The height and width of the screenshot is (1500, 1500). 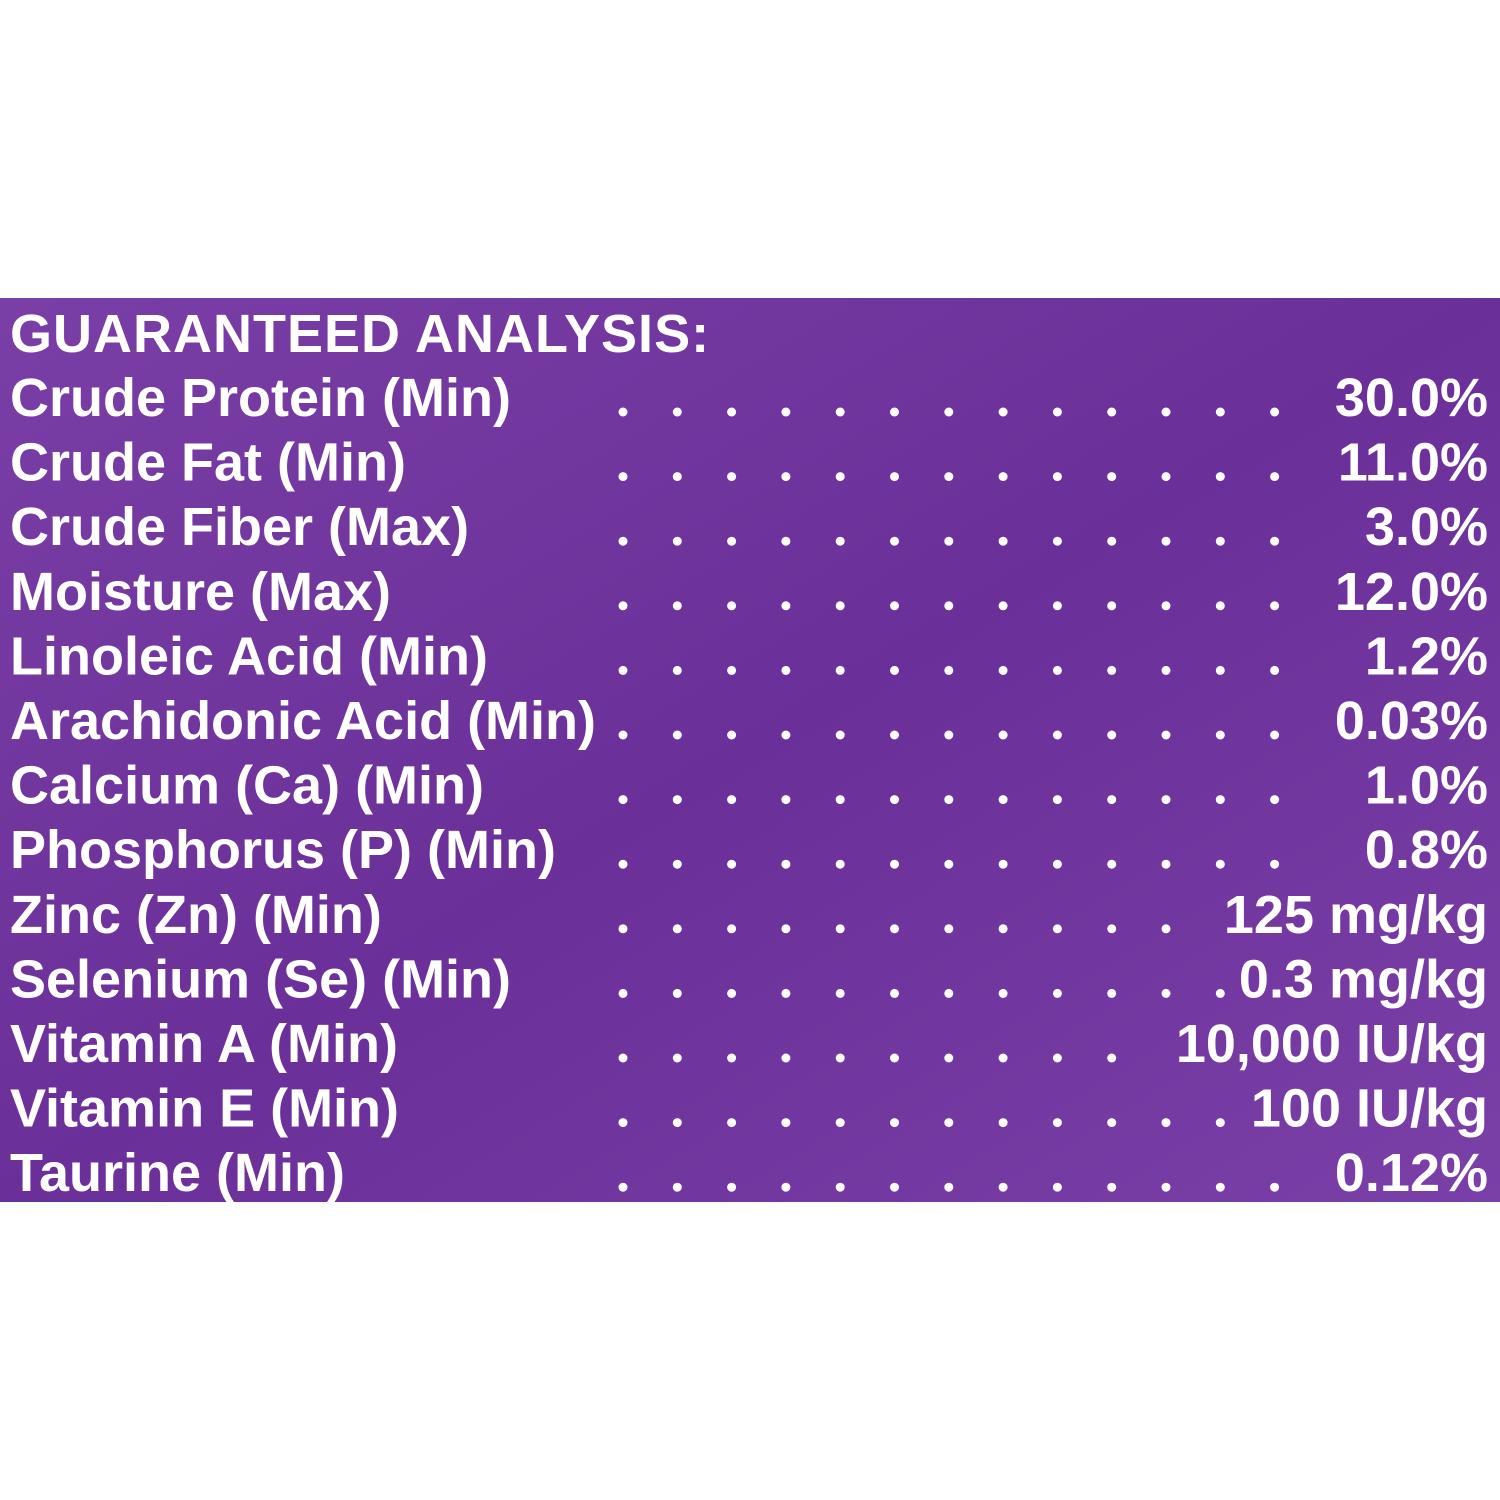 What do you see at coordinates (260, 398) in the screenshot?
I see `row-label: Crude Protein (Min)` at bounding box center [260, 398].